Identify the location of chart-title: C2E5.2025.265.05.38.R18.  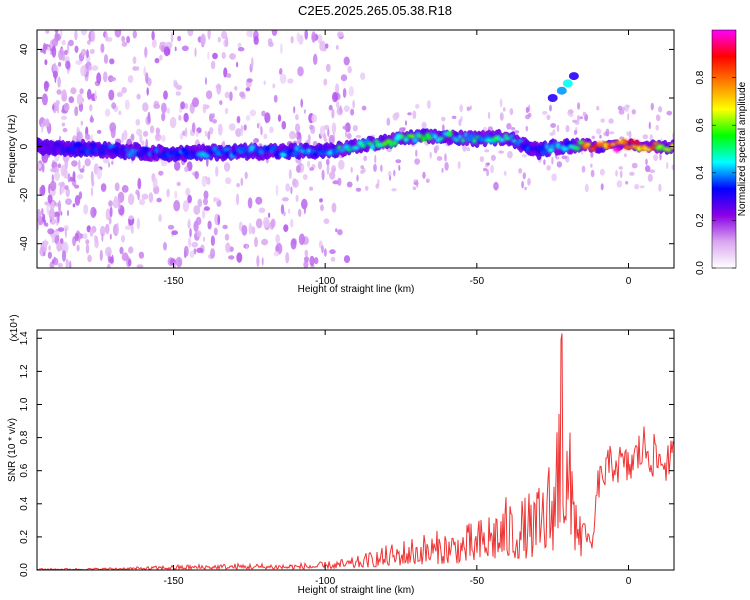
(375, 10).